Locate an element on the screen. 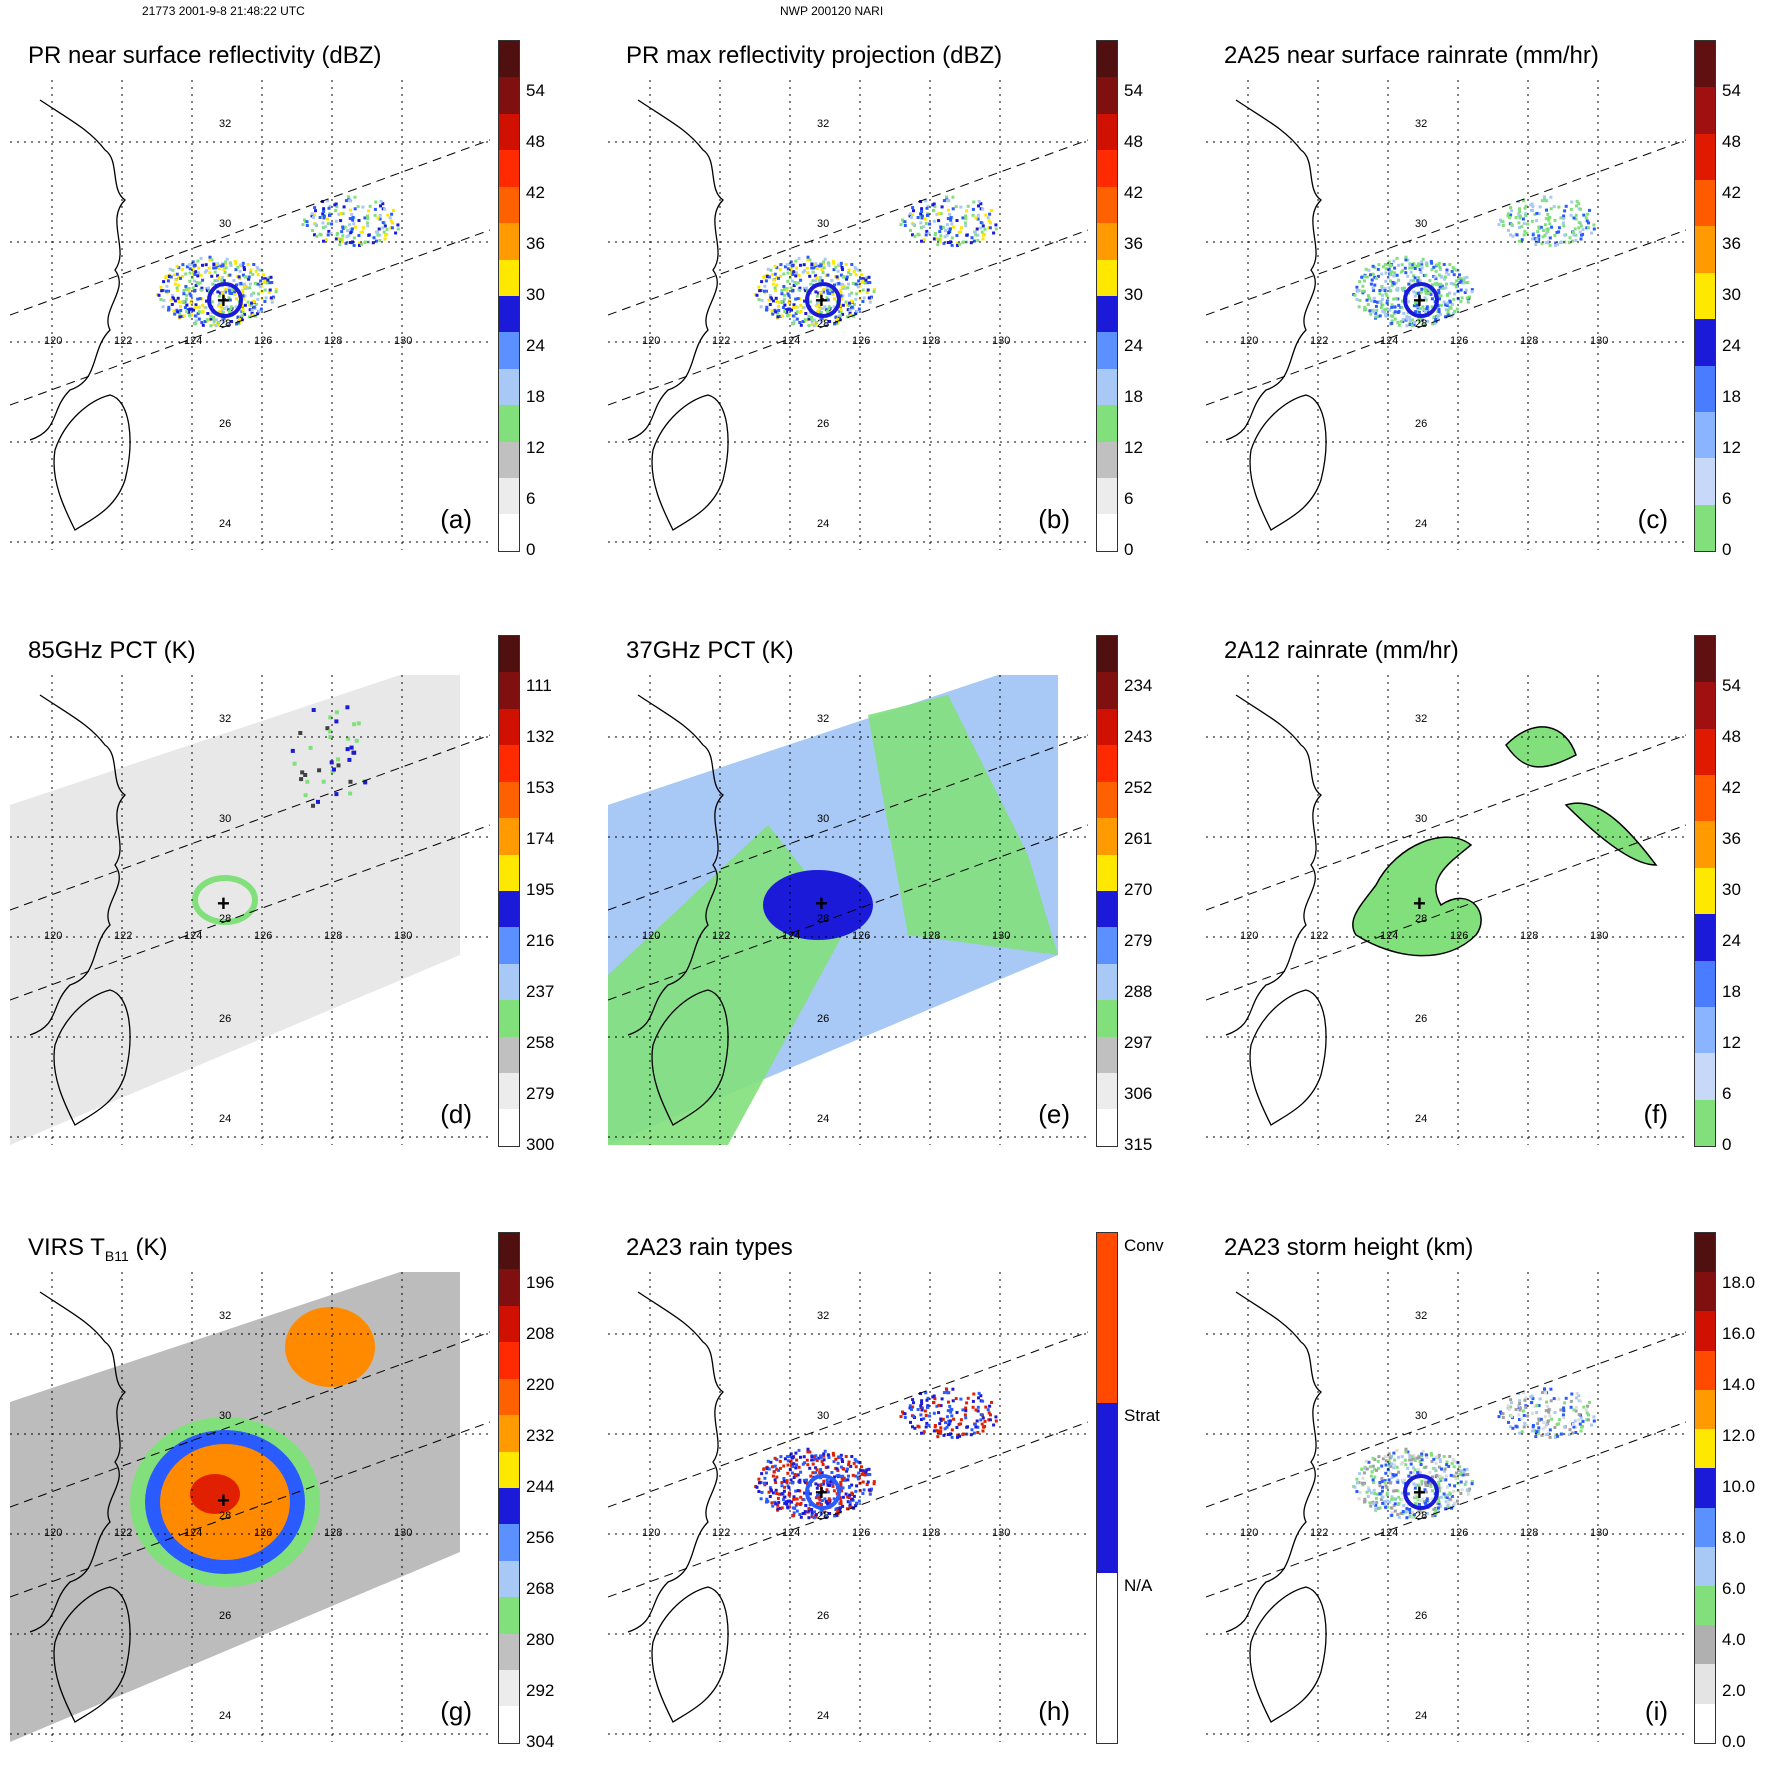 The width and height of the screenshot is (1771, 1771). colorbar-tick-label: 48 is located at coordinates (1731, 736).